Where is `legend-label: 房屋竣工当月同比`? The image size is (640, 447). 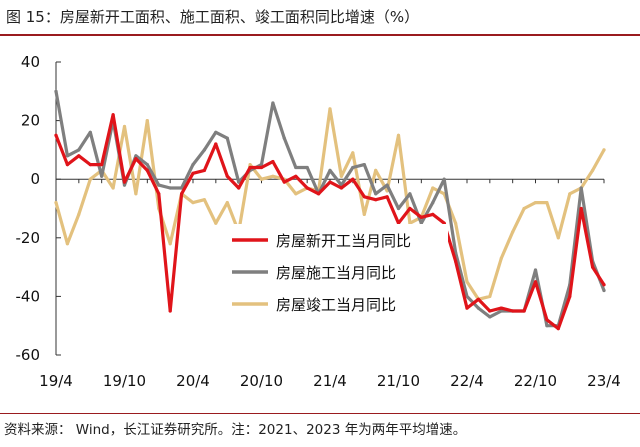 legend-label: 房屋竣工当月同比 is located at coordinates (336, 305).